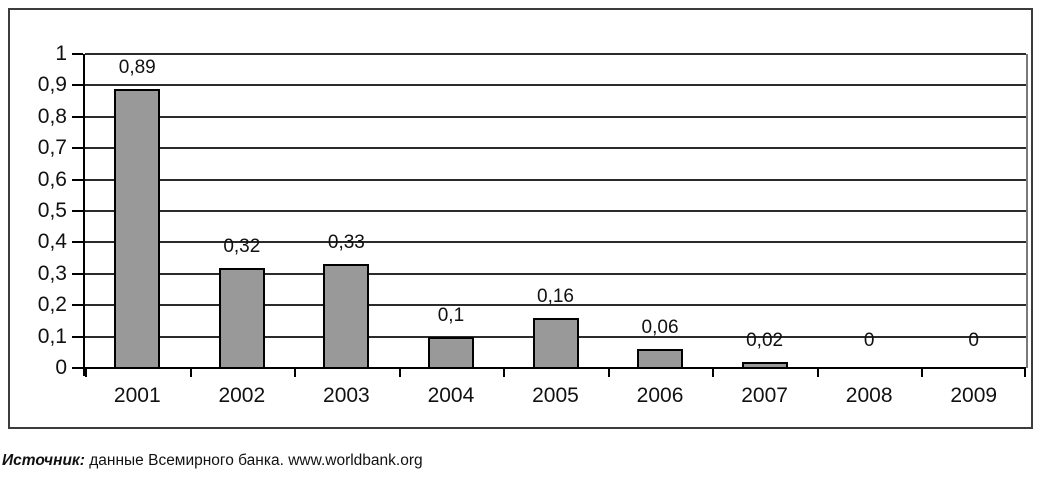 Image resolution: width=1045 pixels, height=480 pixels. What do you see at coordinates (52, 116) in the screenshot?
I see `y-axis-tick-label: 0,8` at bounding box center [52, 116].